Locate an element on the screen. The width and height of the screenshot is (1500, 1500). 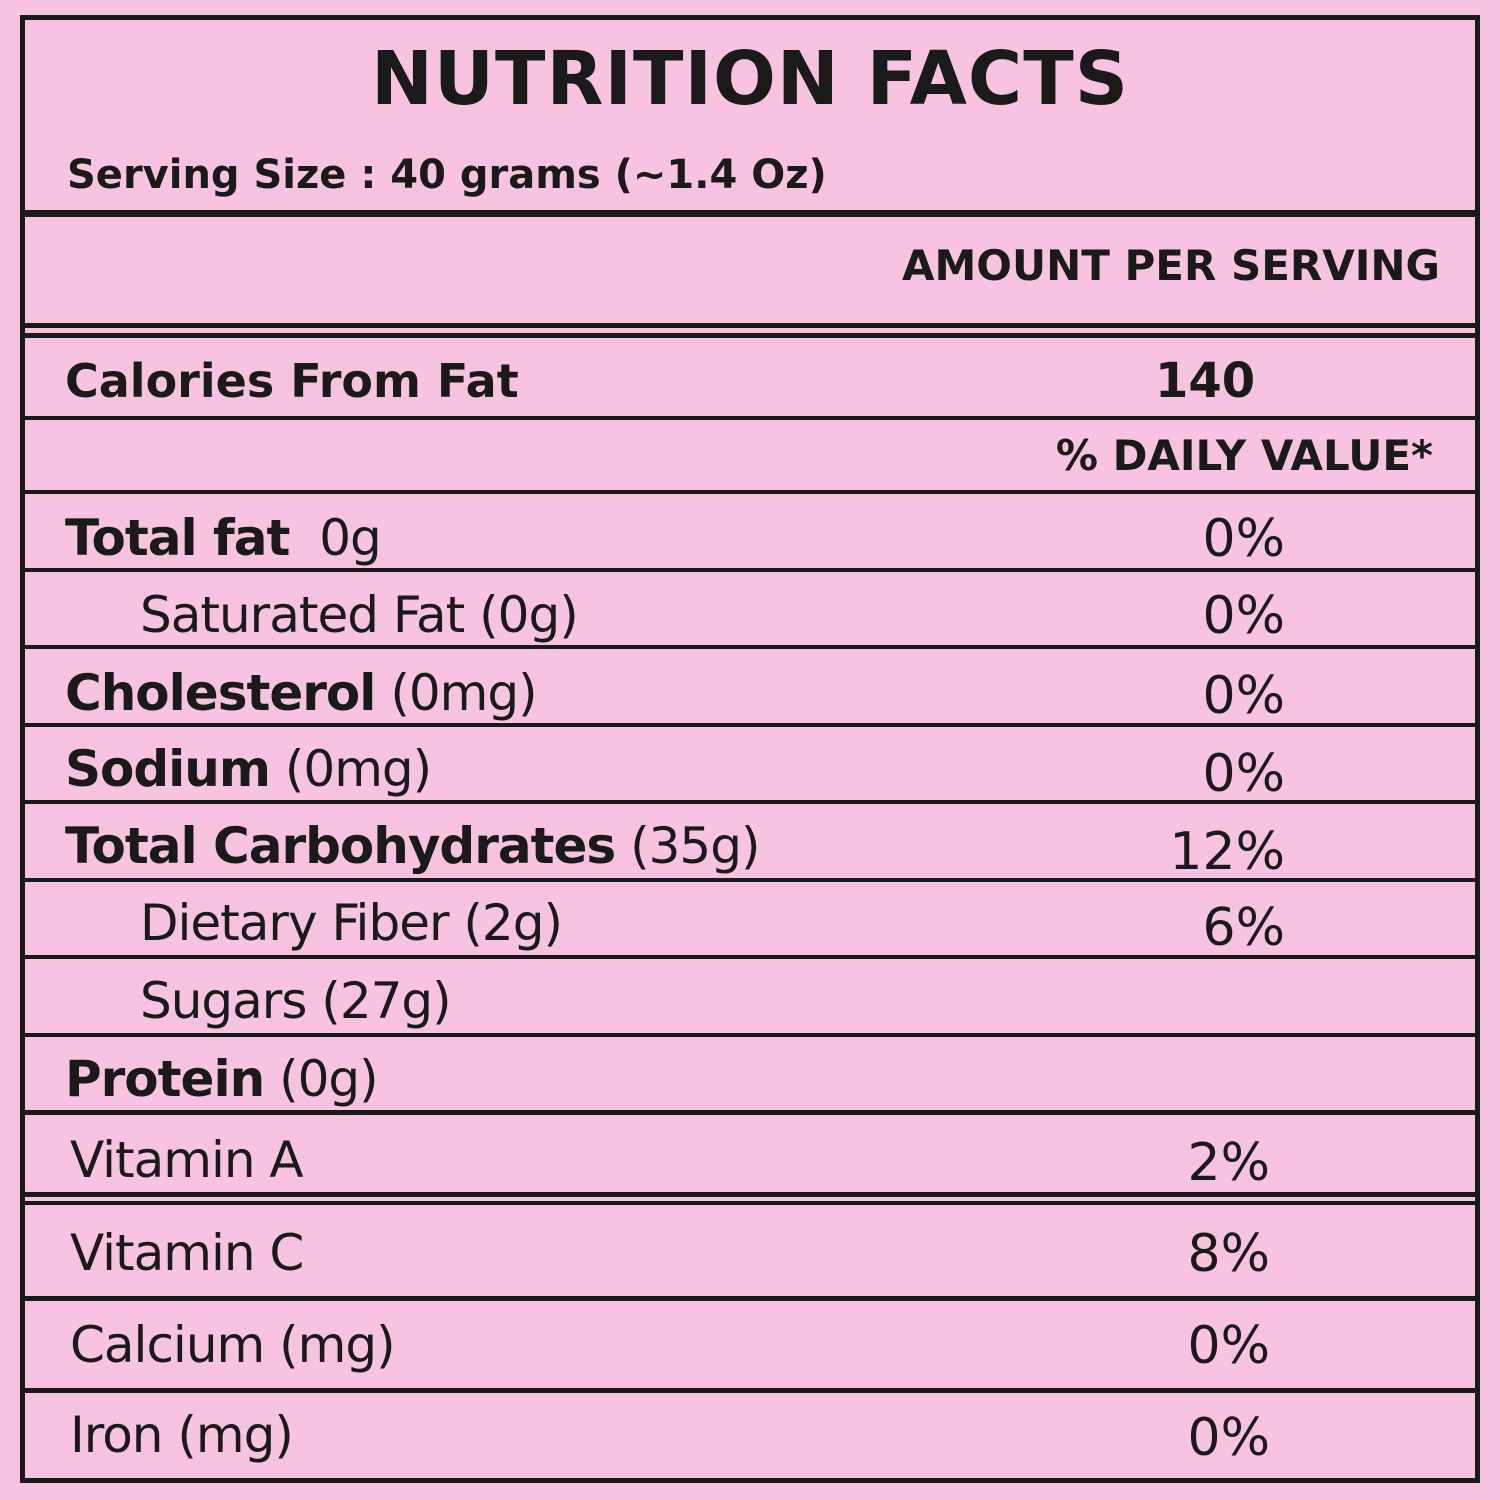
mineral-name-calcium: Calcium (mg) is located at coordinates (233, 1345).